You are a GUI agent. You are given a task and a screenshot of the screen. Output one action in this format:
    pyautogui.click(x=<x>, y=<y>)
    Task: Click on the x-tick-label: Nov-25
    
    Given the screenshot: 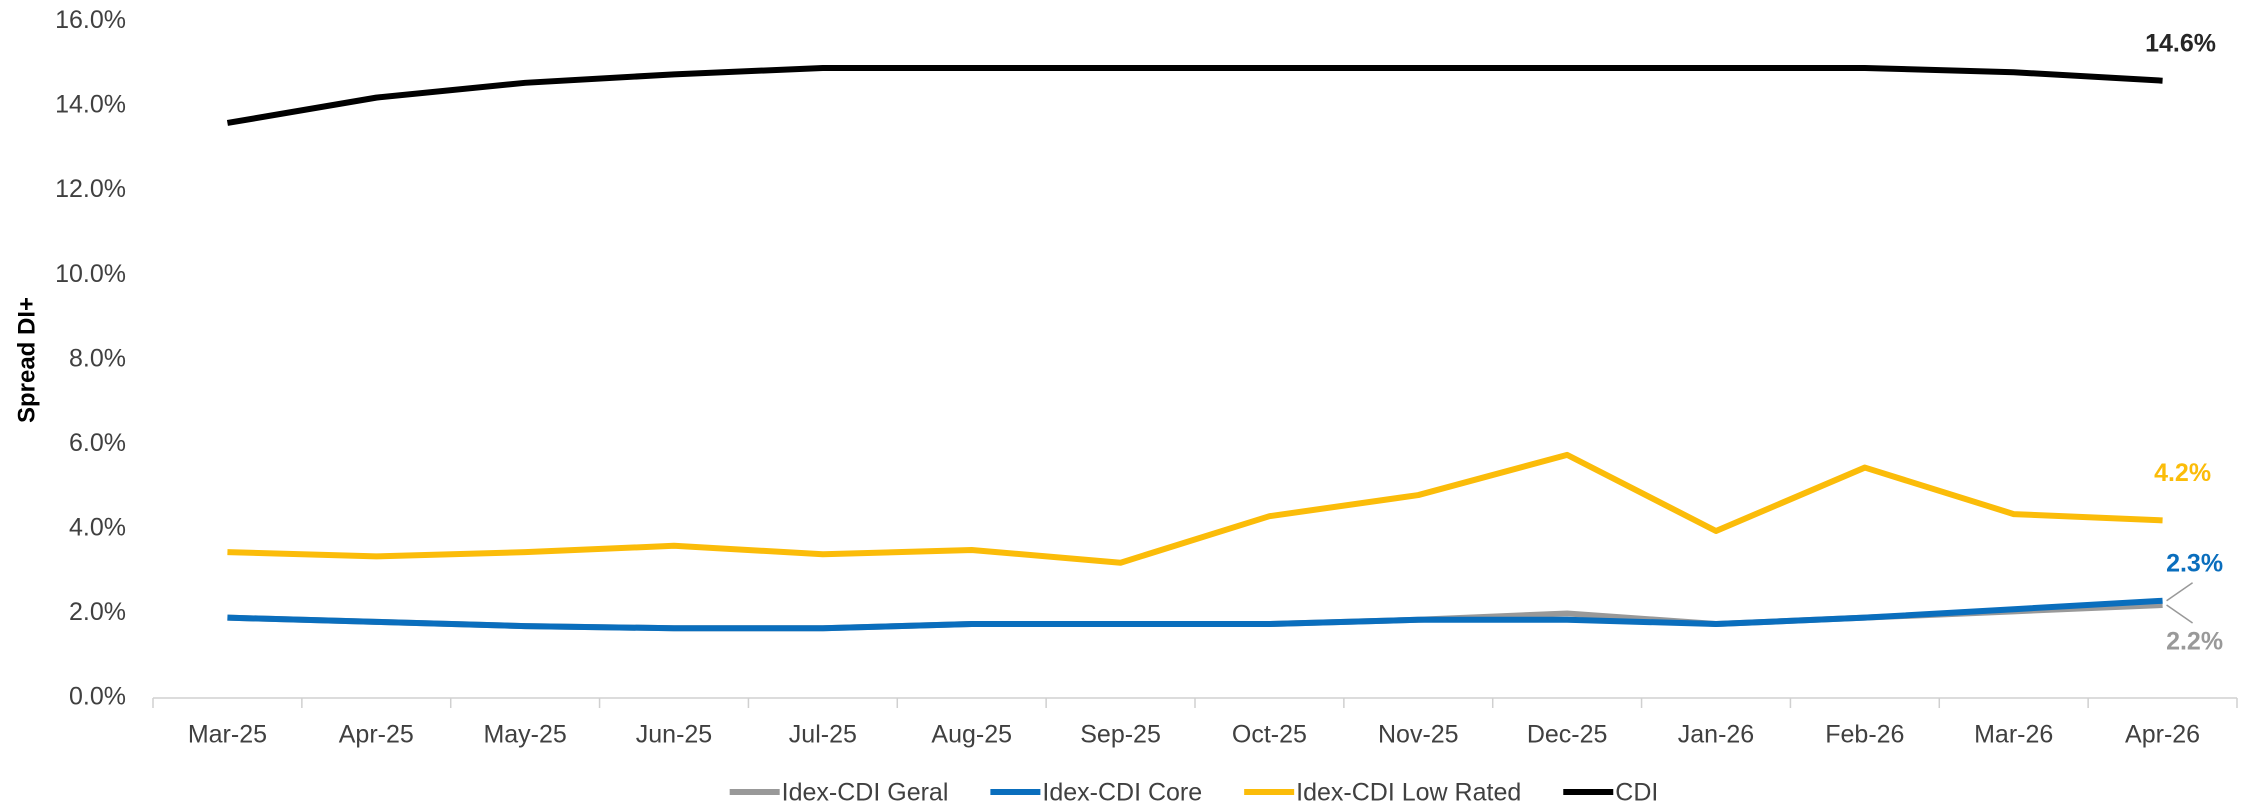 What is the action you would take?
    pyautogui.click(x=1418, y=735)
    